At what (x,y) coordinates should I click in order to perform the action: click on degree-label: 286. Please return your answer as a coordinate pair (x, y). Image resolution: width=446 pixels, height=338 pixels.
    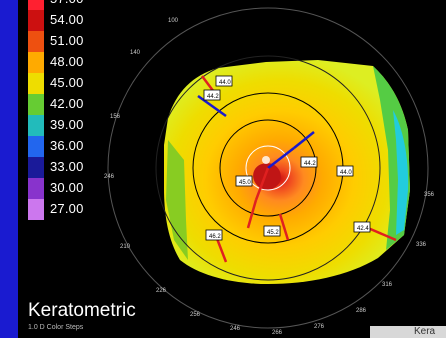
    Looking at the image, I should click on (361, 311).